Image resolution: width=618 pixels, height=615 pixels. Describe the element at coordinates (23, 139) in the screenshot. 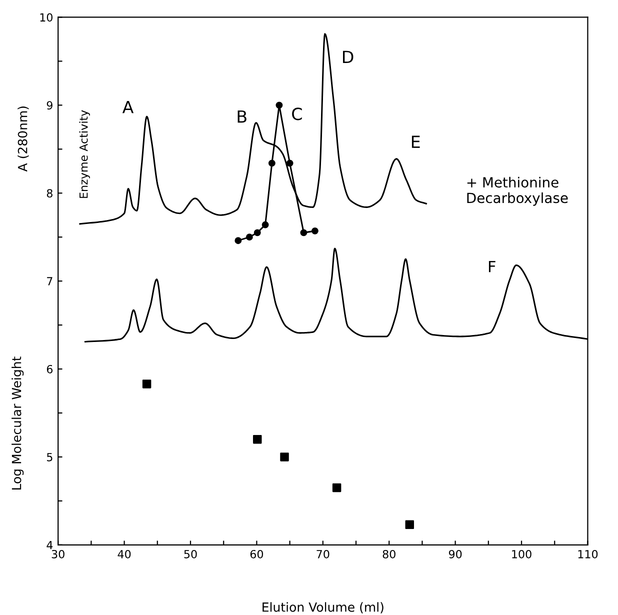

I see `text: A (280nm)` at that location.